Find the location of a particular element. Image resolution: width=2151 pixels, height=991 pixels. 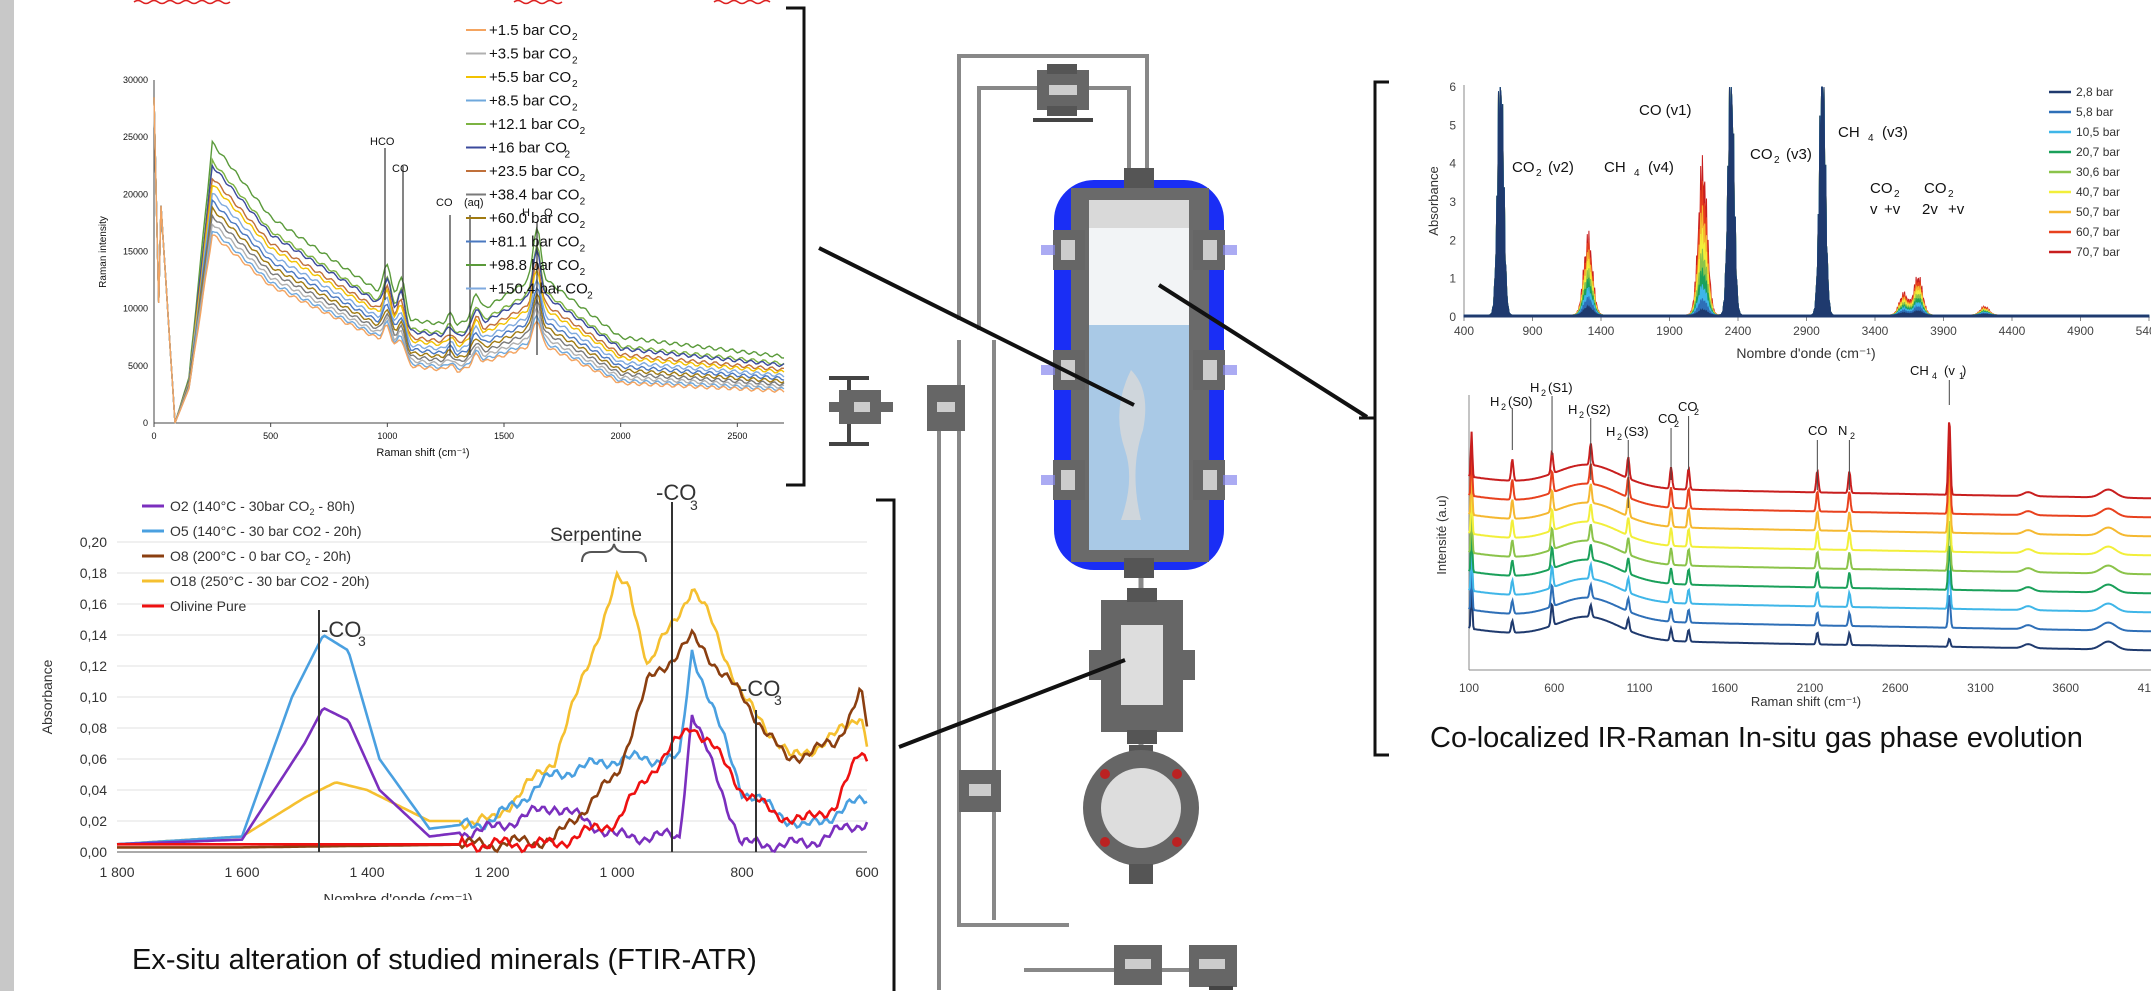

raman-series-line is located at coordinates (469, 260).